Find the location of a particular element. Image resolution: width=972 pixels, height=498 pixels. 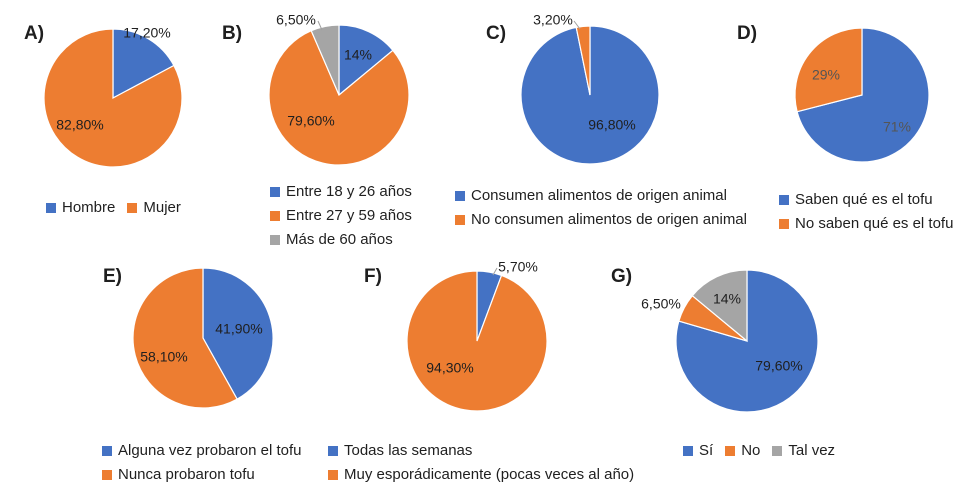

panel-title-a: A) is located at coordinates (34, 33).